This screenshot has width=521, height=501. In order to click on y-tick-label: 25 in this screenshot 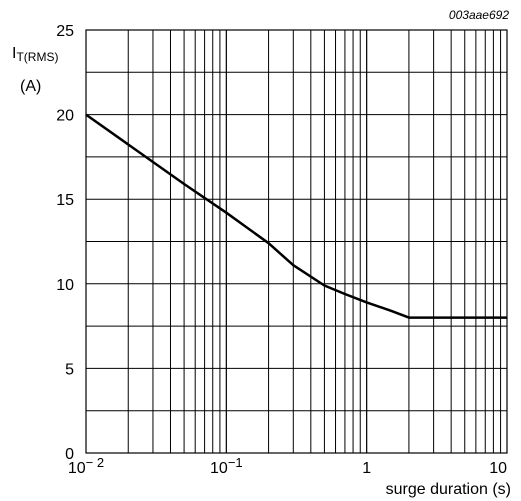, I will do `click(65, 31)`.